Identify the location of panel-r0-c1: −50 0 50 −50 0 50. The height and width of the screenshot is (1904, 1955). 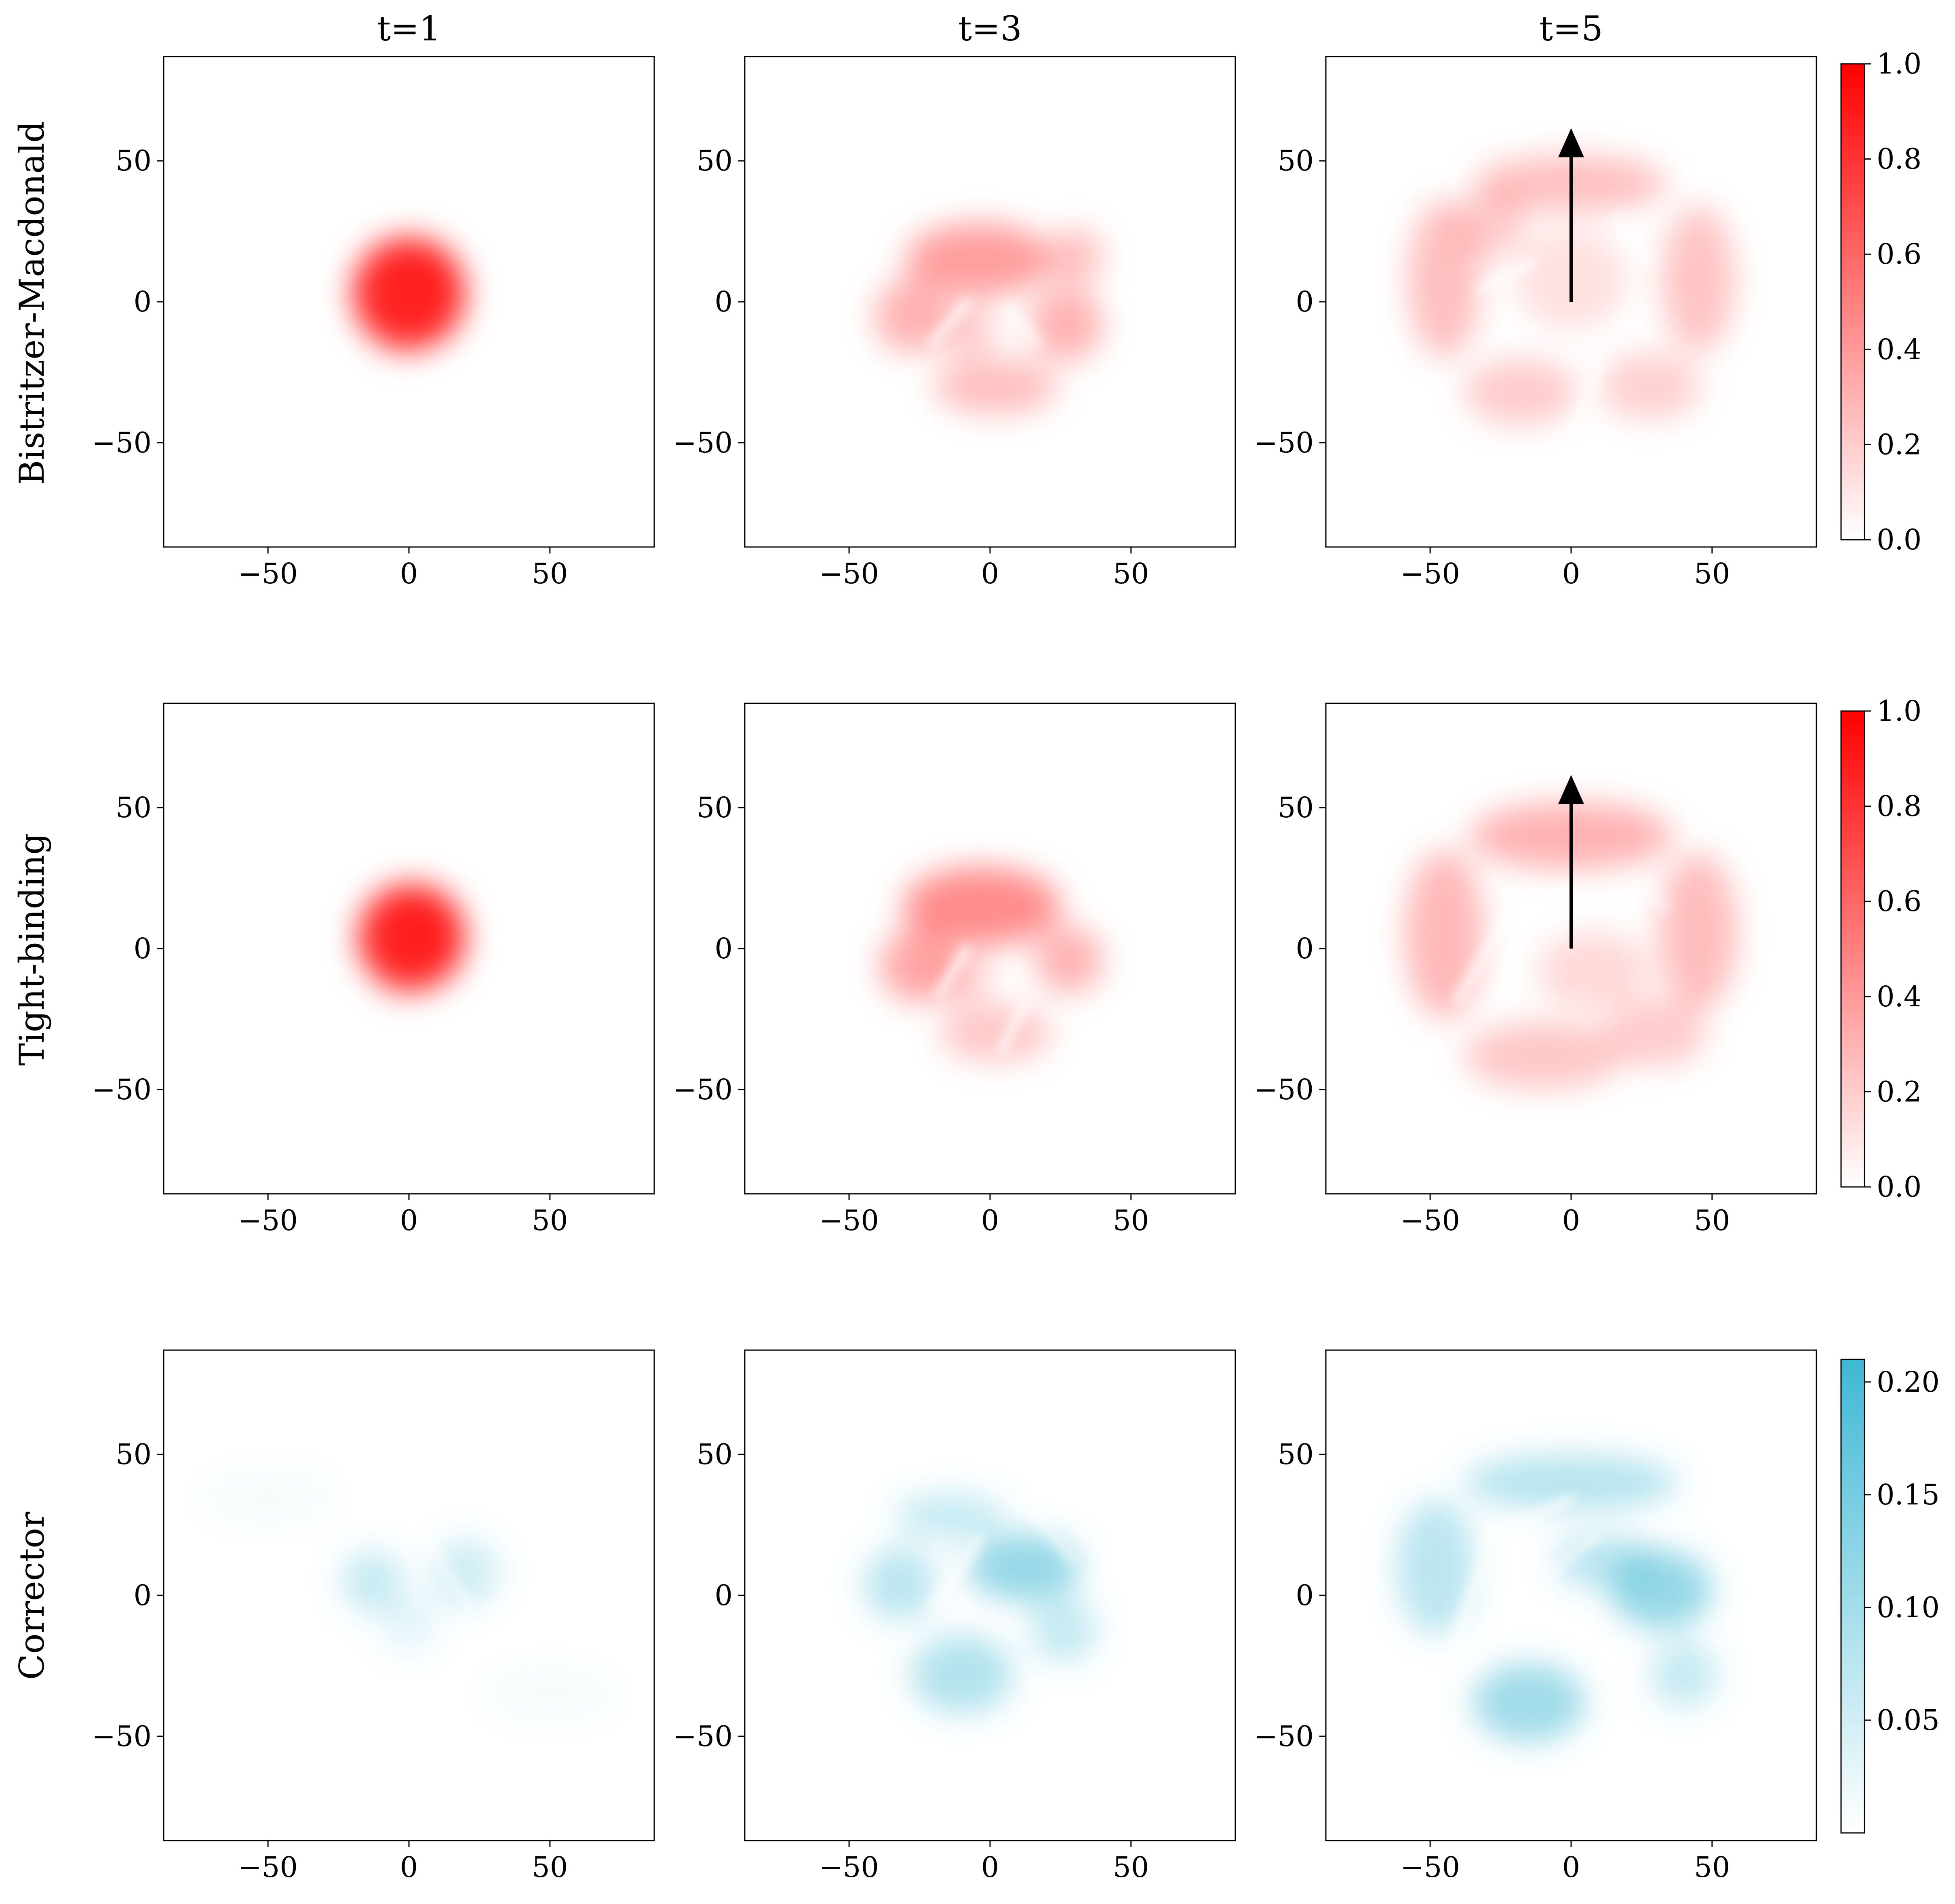
(954, 323).